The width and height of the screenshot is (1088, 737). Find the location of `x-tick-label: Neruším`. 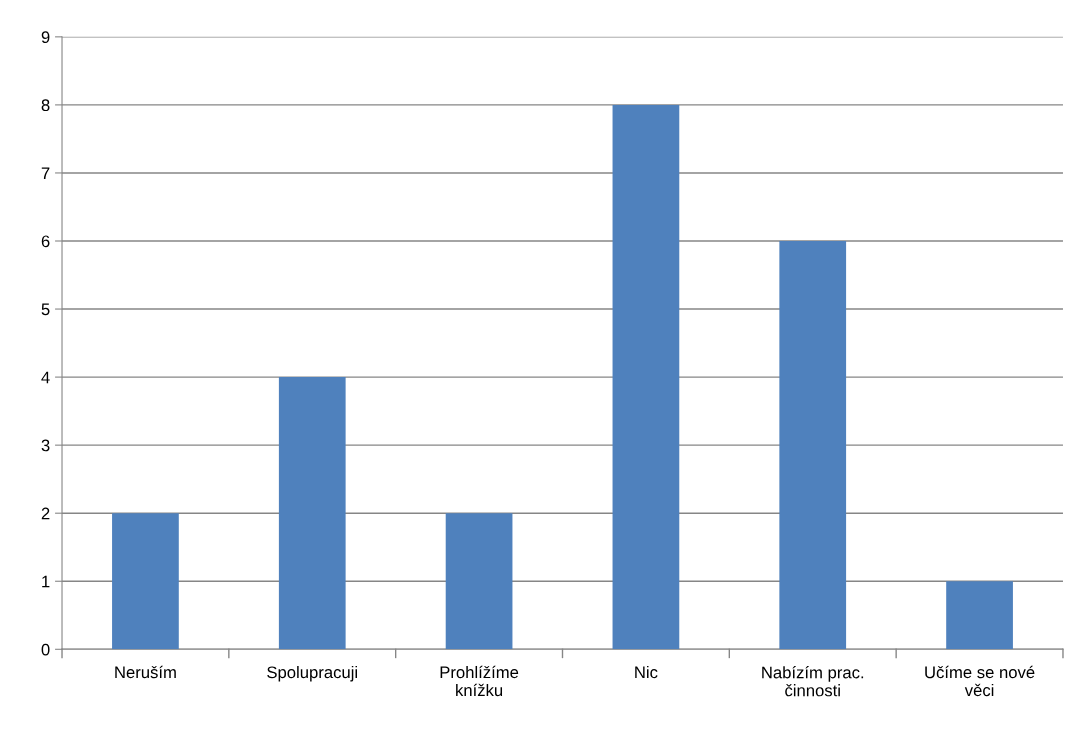

x-tick-label: Neruším is located at coordinates (145, 672).